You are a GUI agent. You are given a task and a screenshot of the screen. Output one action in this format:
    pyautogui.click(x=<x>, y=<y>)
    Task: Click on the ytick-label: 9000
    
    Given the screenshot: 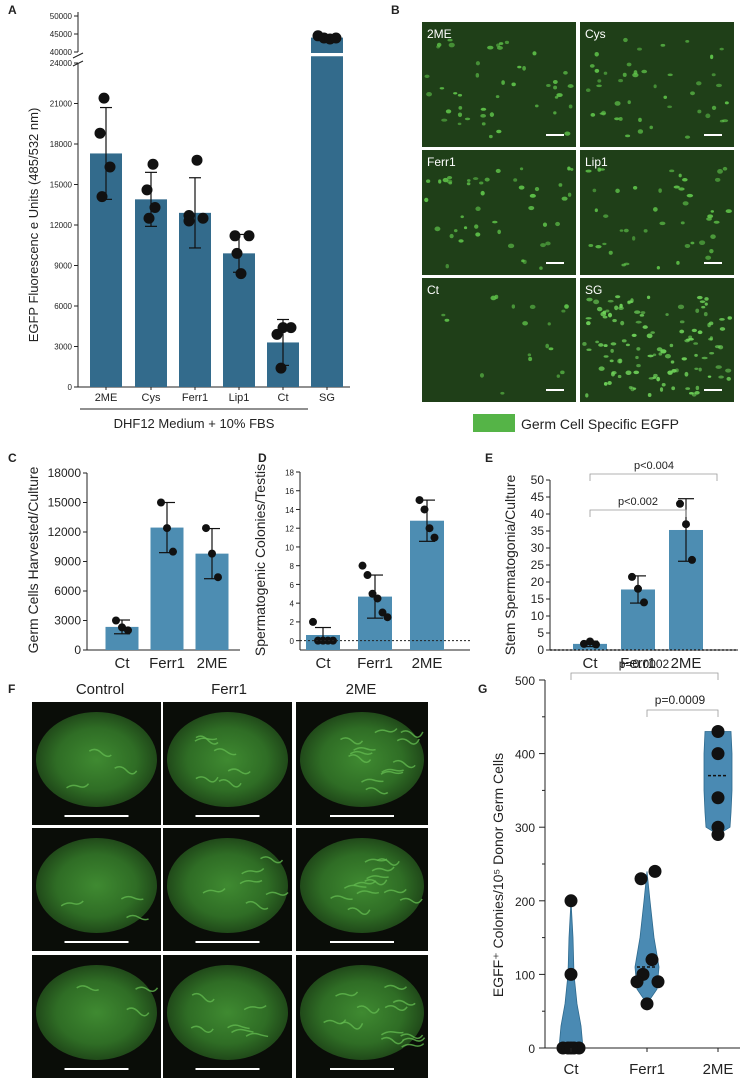 What is the action you would take?
    pyautogui.click(x=67, y=562)
    